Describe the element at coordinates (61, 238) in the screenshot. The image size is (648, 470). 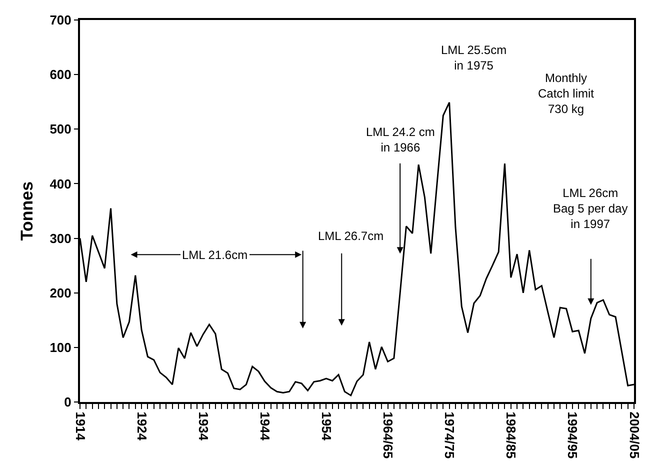
I see `y-tick-label: 300` at that location.